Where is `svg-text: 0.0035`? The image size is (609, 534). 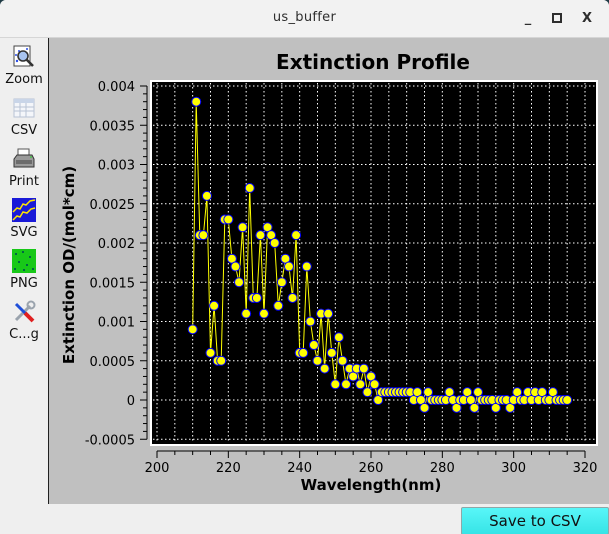 svg-text: 0.0035 is located at coordinates (113, 126).